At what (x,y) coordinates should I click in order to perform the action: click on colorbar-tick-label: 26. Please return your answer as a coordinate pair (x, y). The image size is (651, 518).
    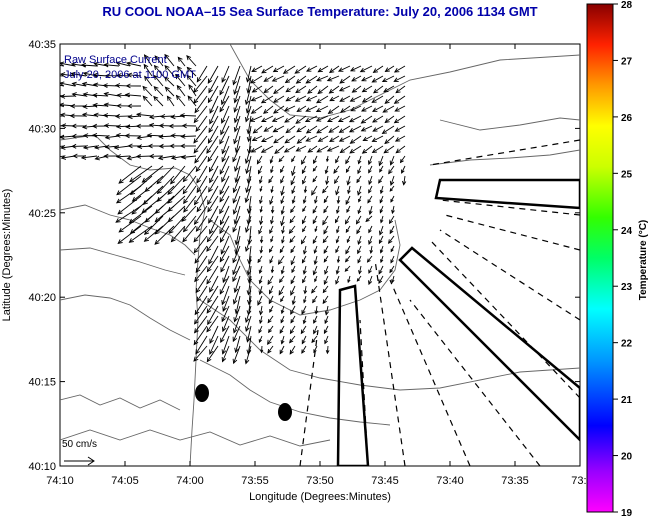
    Looking at the image, I should click on (627, 118).